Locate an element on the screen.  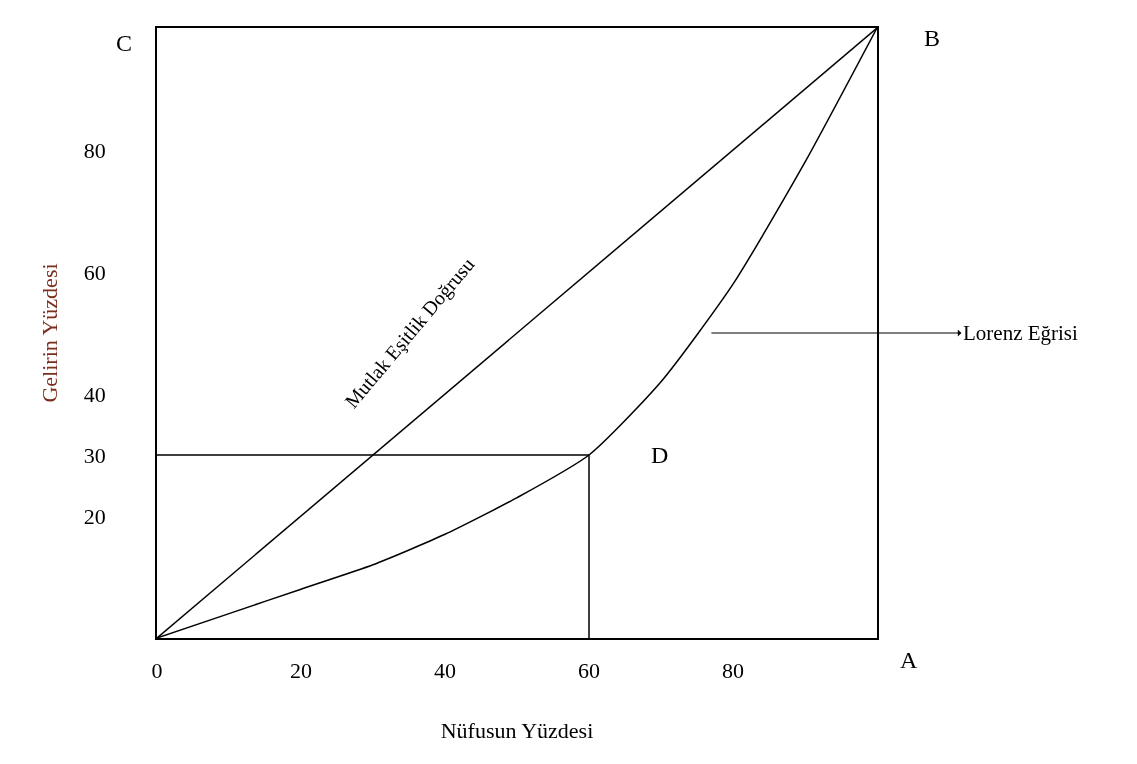
x-tick-label: 0 is located at coordinates (157, 671).